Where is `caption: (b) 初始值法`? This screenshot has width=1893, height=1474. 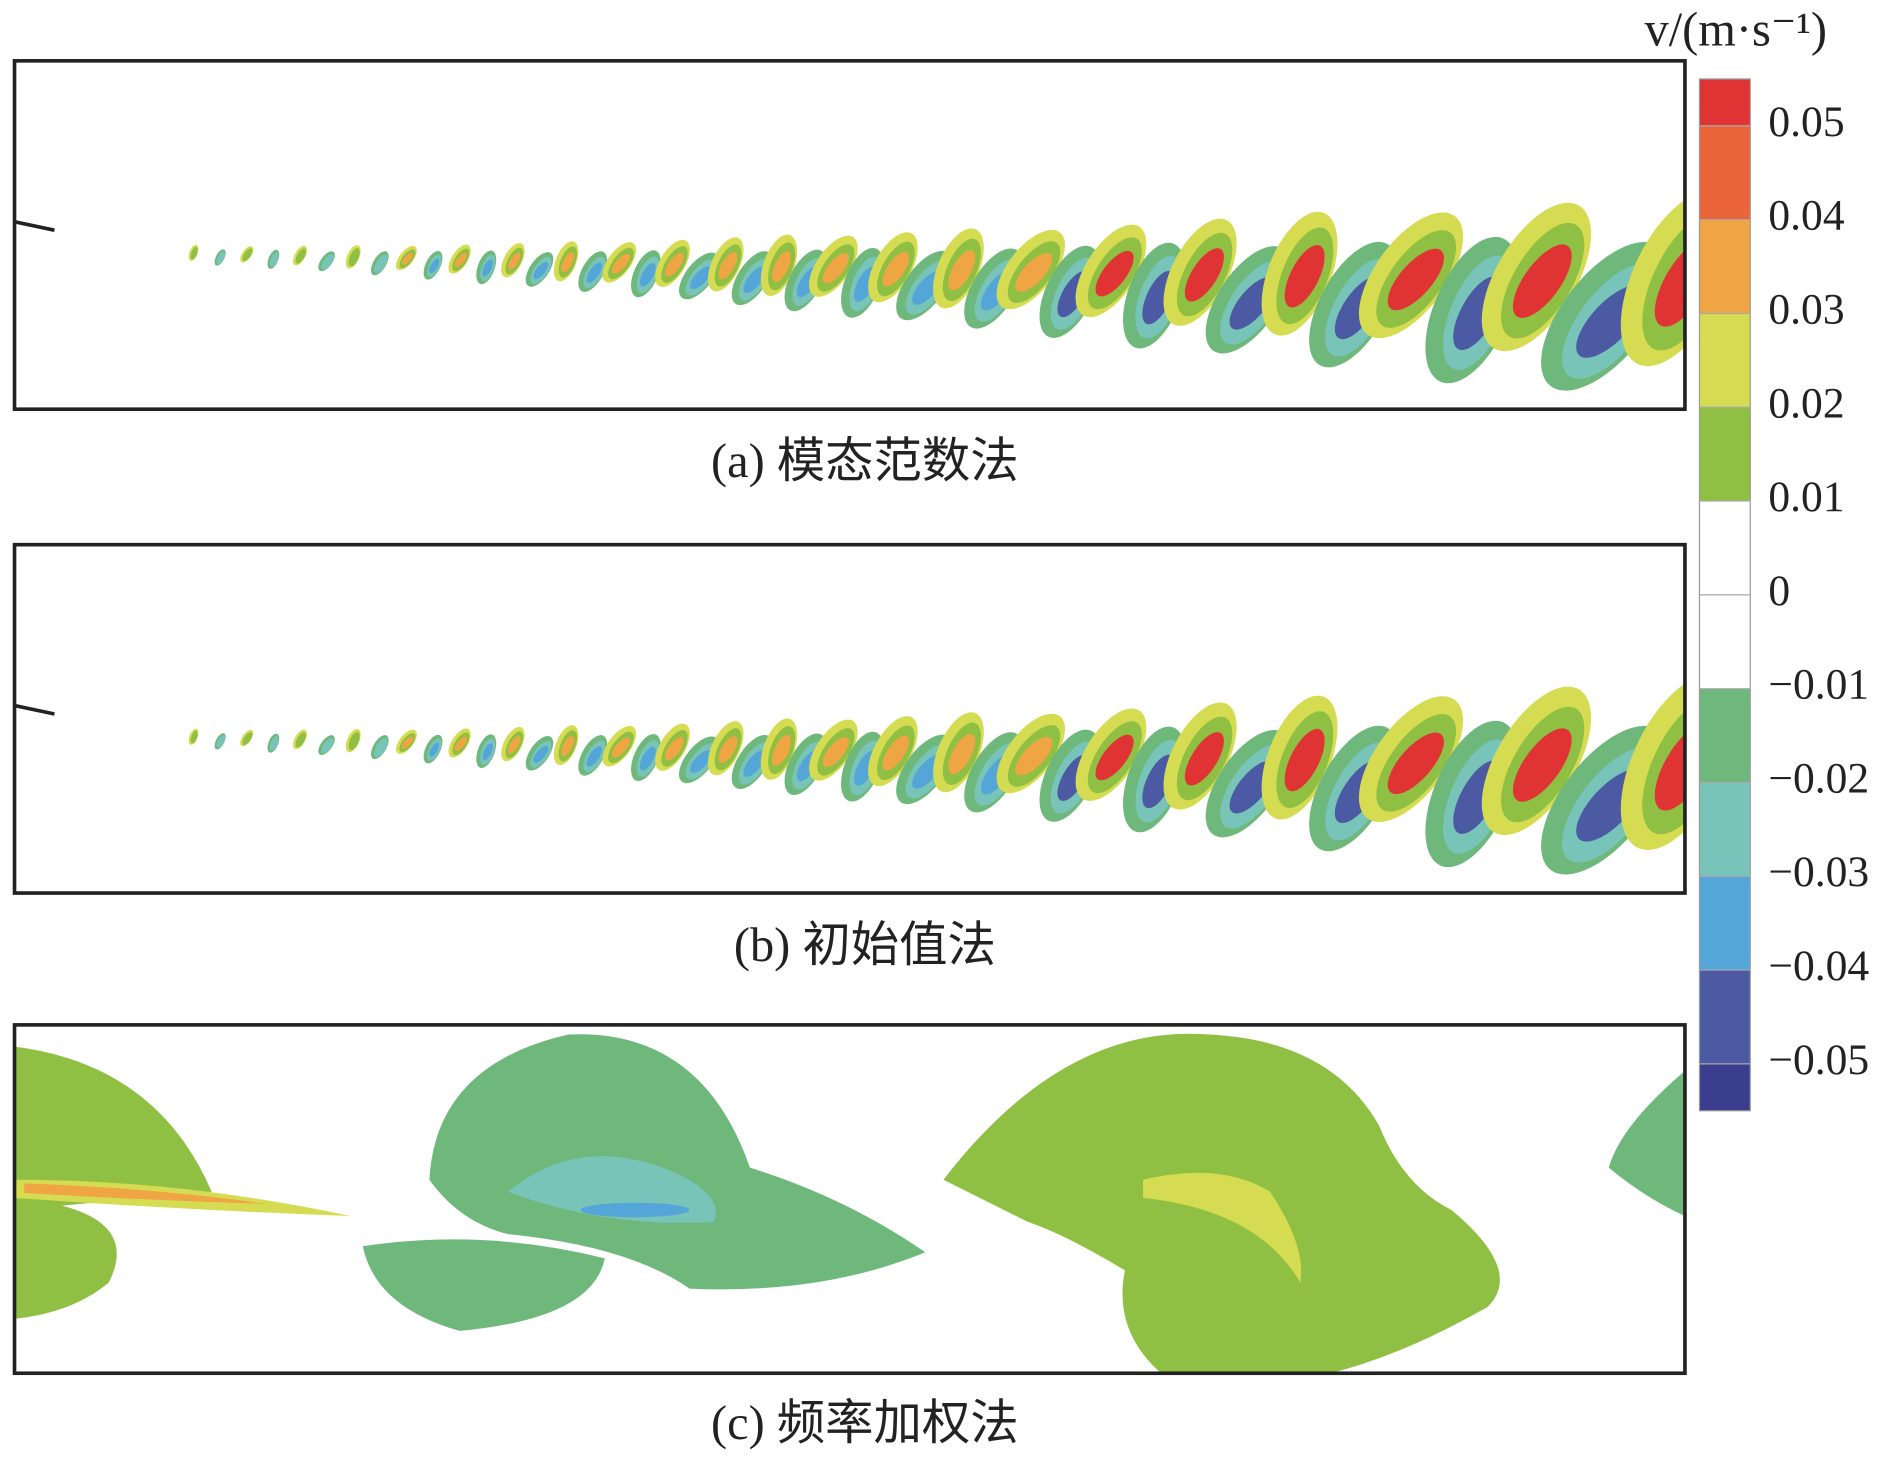
caption: (b) 初始值法 is located at coordinates (865, 945).